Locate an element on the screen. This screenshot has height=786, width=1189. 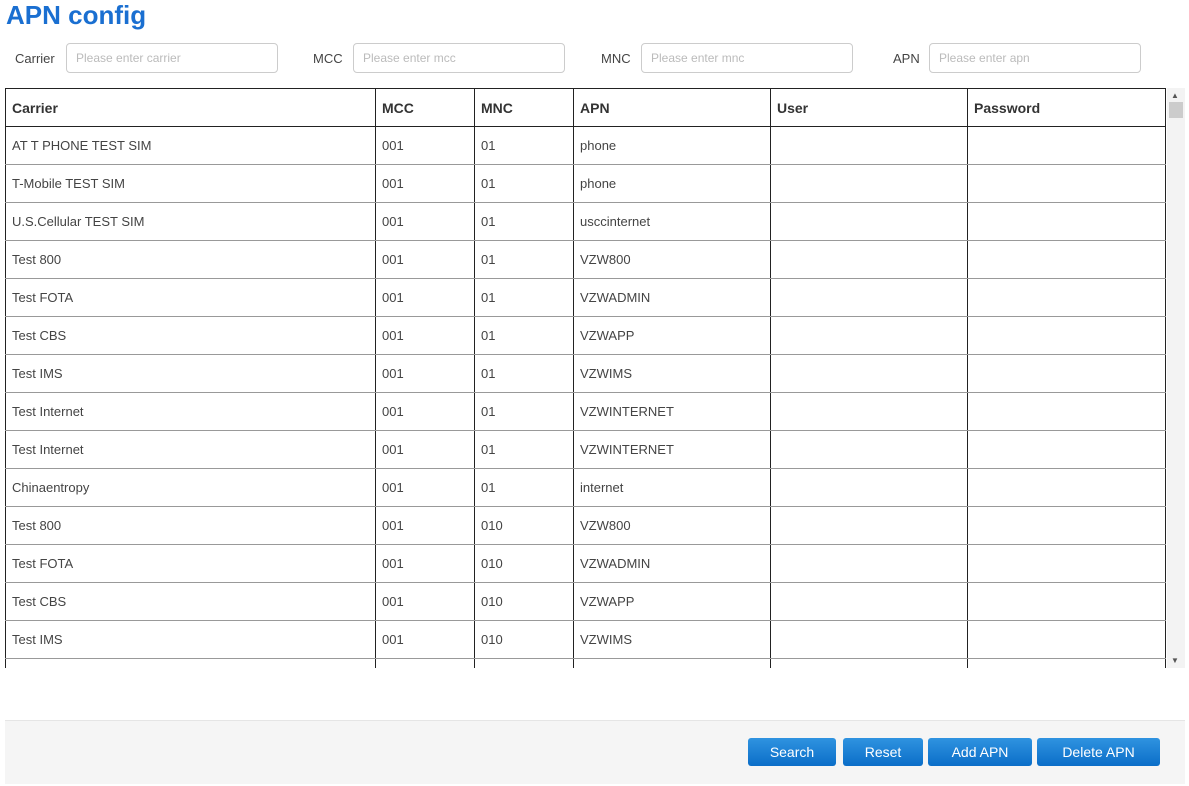
apn-label: APN is located at coordinates (906, 58).